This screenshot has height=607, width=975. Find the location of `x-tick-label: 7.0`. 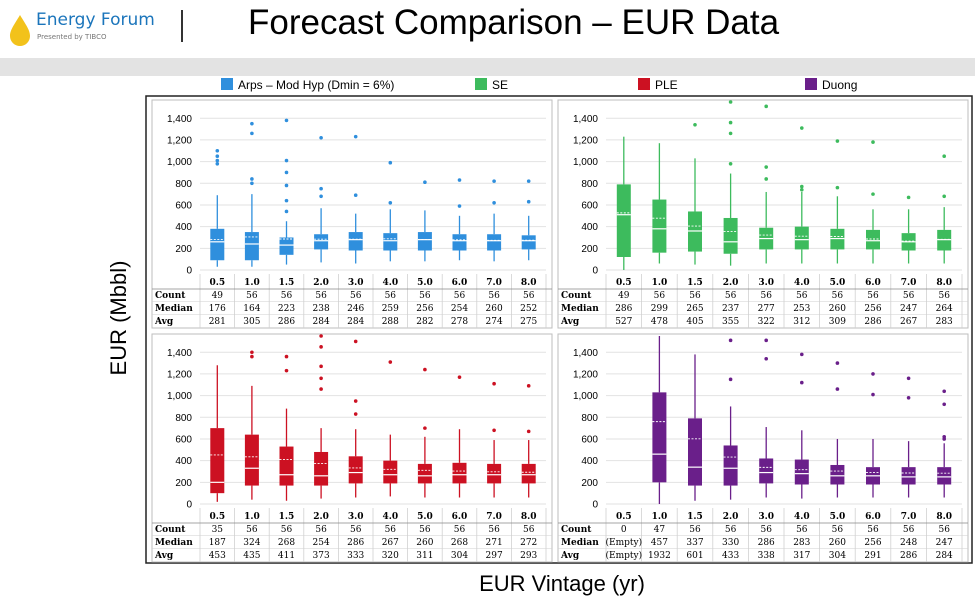

x-tick-label: 7.0 is located at coordinates (909, 517).